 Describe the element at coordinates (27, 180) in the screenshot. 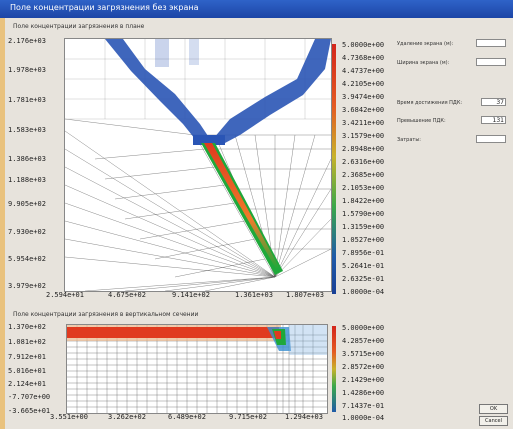

I see `top-y-tick: 1.188e+03` at that location.